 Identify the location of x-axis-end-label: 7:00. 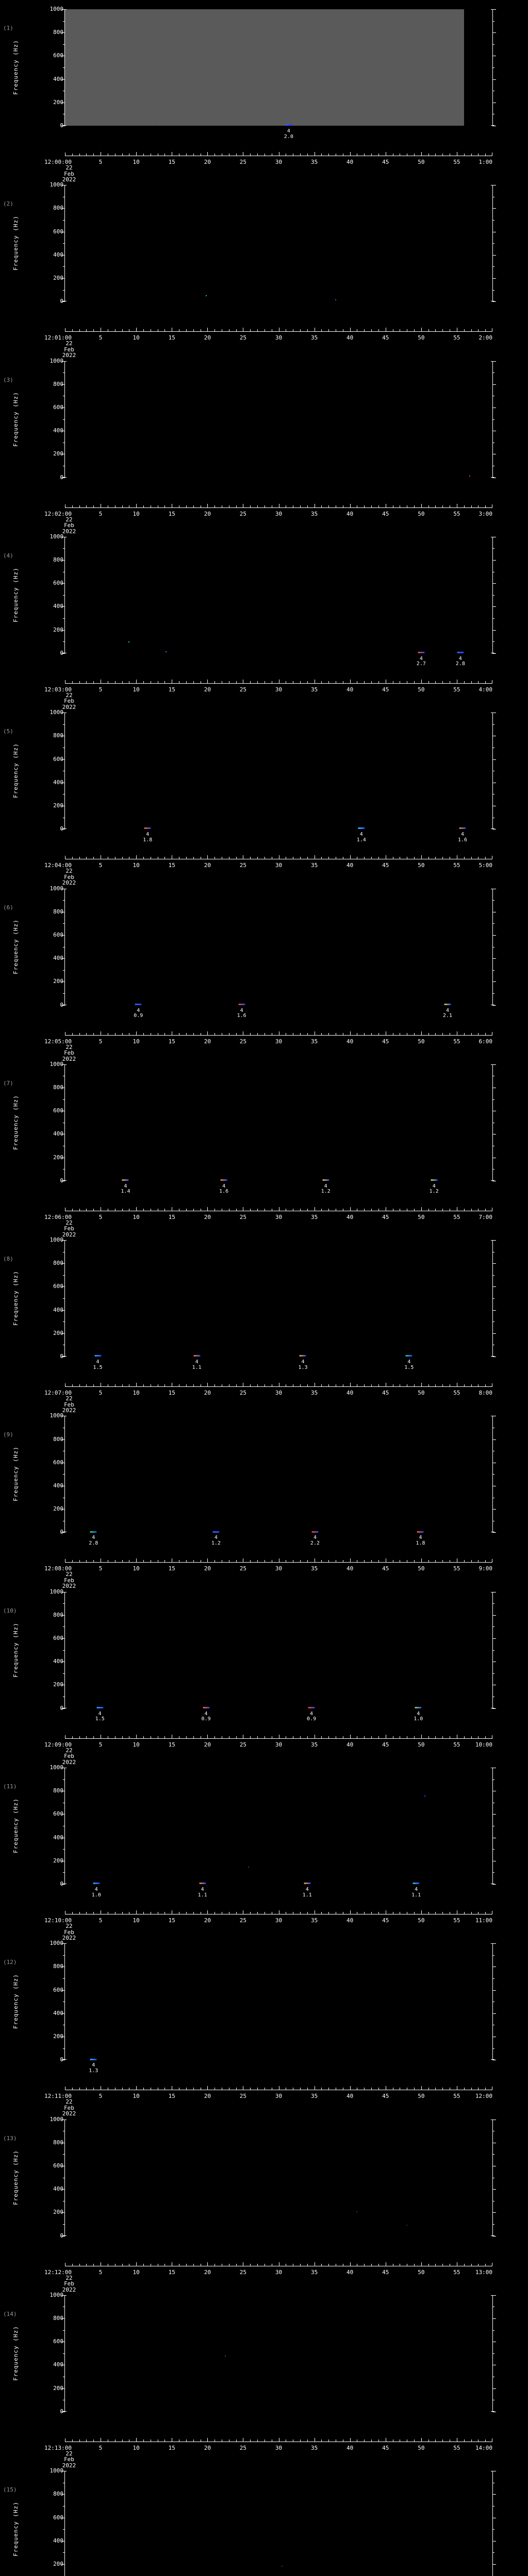
(485, 1217).